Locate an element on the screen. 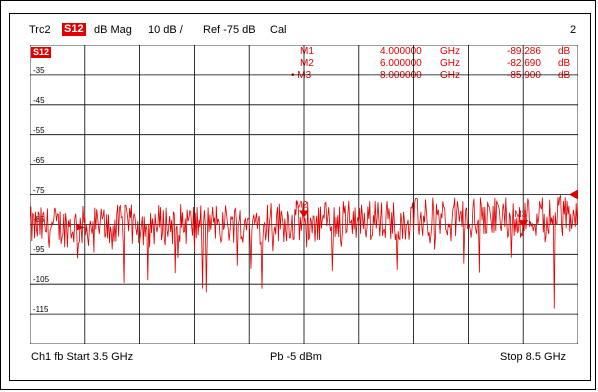  marker-m3-freq: 8.000000 is located at coordinates (401, 75).